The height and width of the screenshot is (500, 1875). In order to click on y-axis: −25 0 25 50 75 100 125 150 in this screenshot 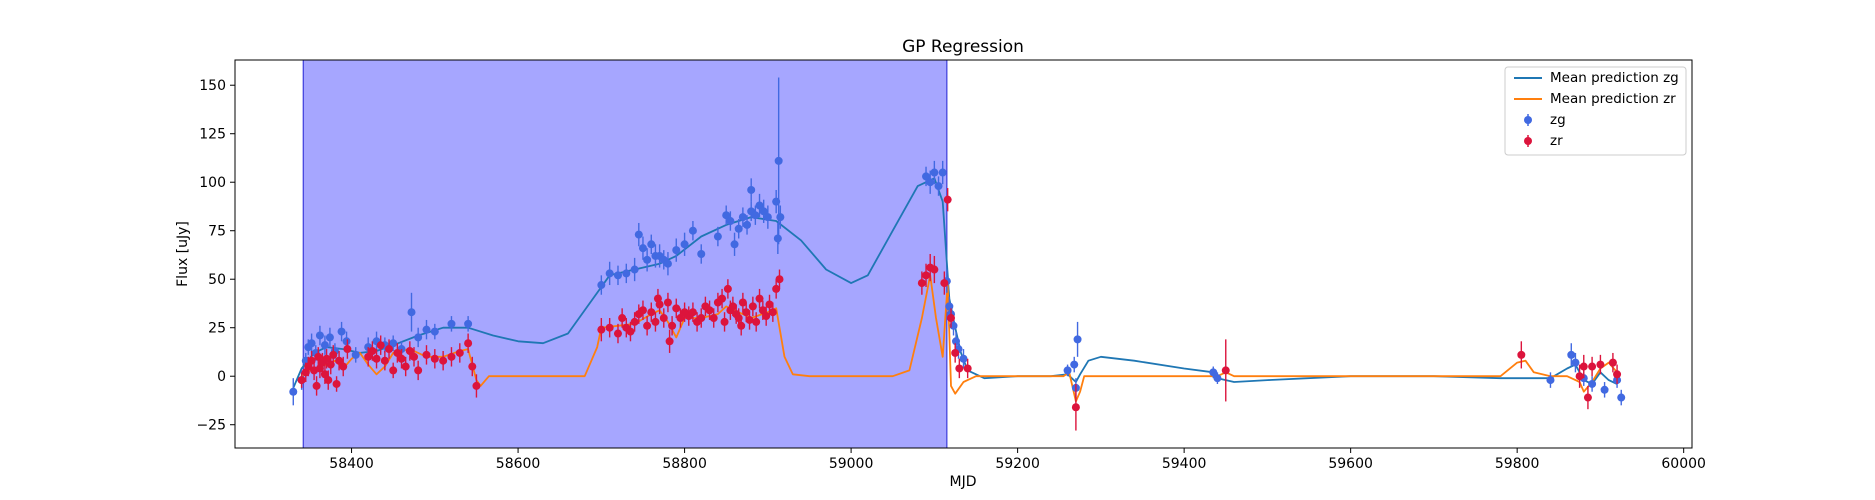, I will do `click(215, 256)`.